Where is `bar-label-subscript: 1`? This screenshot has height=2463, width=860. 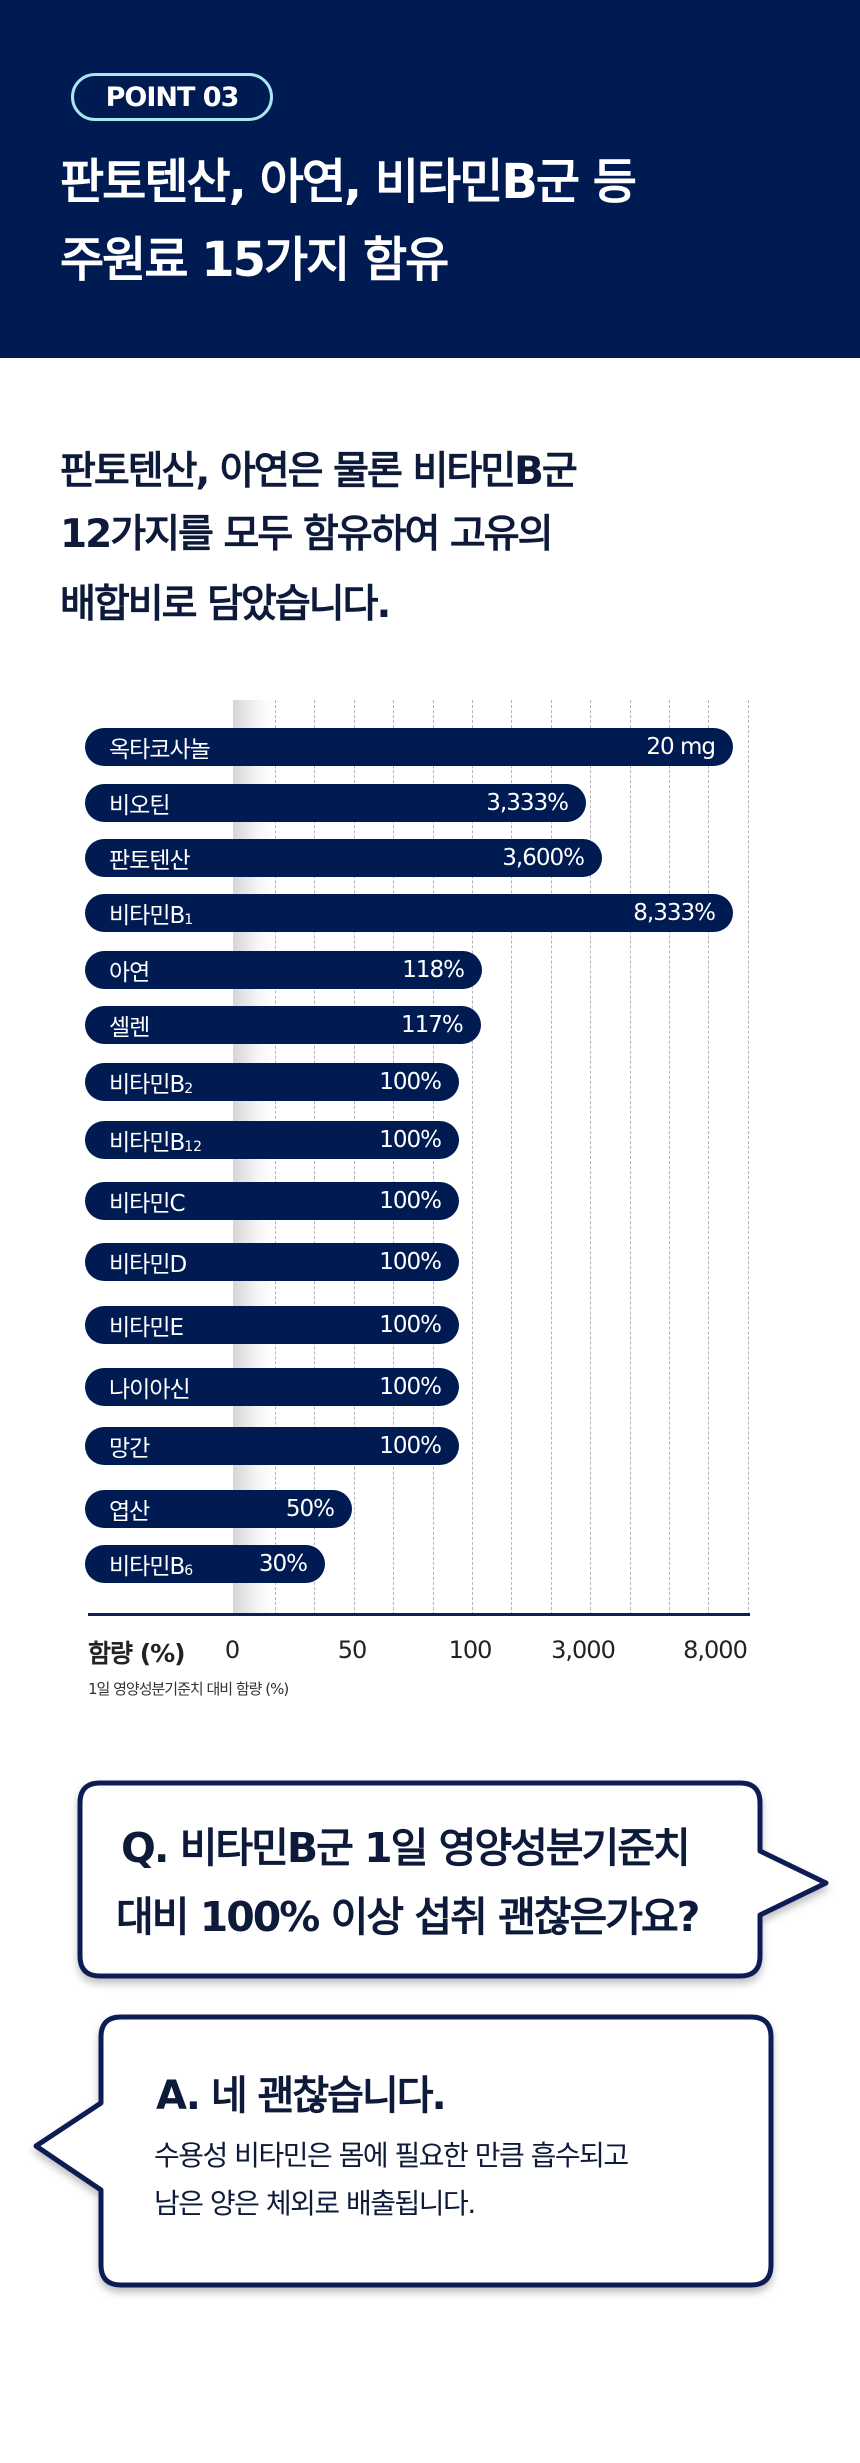
bar-label-subscript: 1 is located at coordinates (189, 920).